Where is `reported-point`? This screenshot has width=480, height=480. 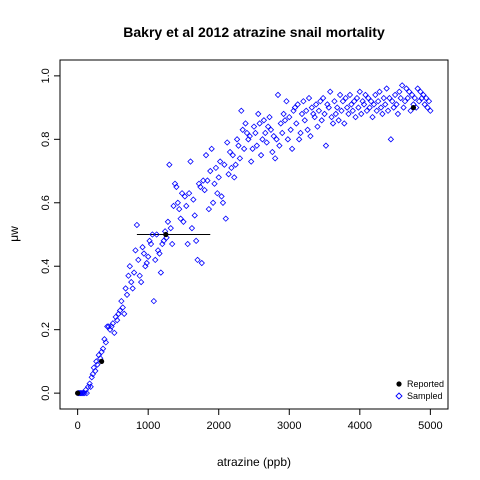
reported-point is located at coordinates (413, 107).